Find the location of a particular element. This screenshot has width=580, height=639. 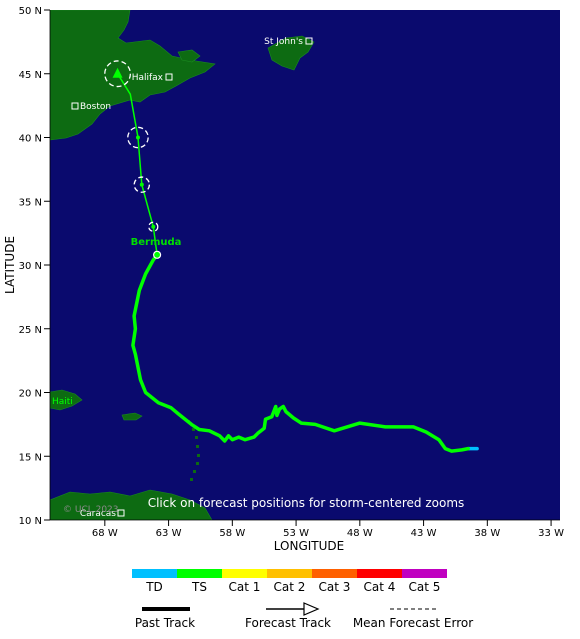

puerto-rico is located at coordinates (132, 416).